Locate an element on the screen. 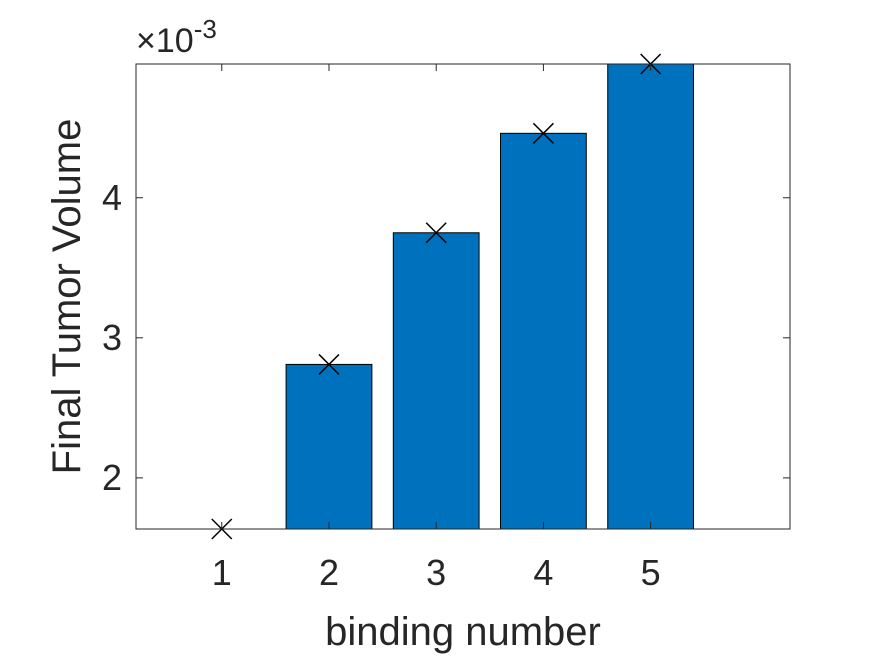 This screenshot has height=656, width=875. y-exponent-power: -3 is located at coordinates (205, 29).